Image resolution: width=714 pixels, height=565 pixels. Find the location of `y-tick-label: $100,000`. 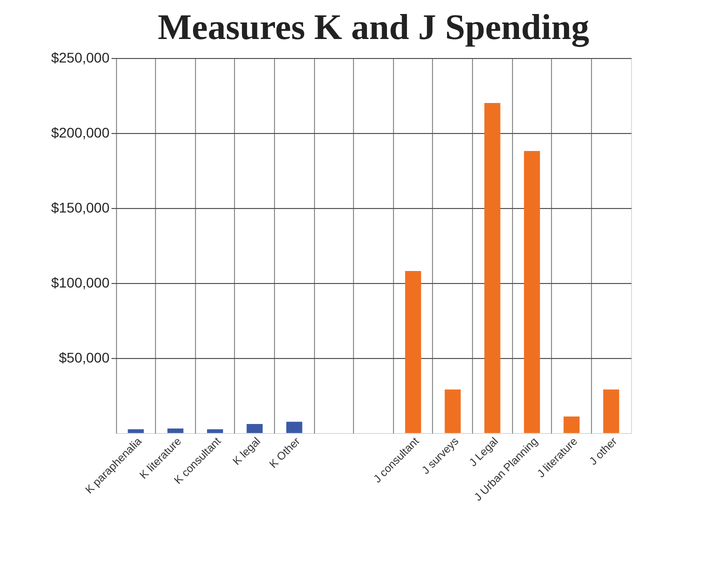

y-tick-label: $100,000 is located at coordinates (80, 282).